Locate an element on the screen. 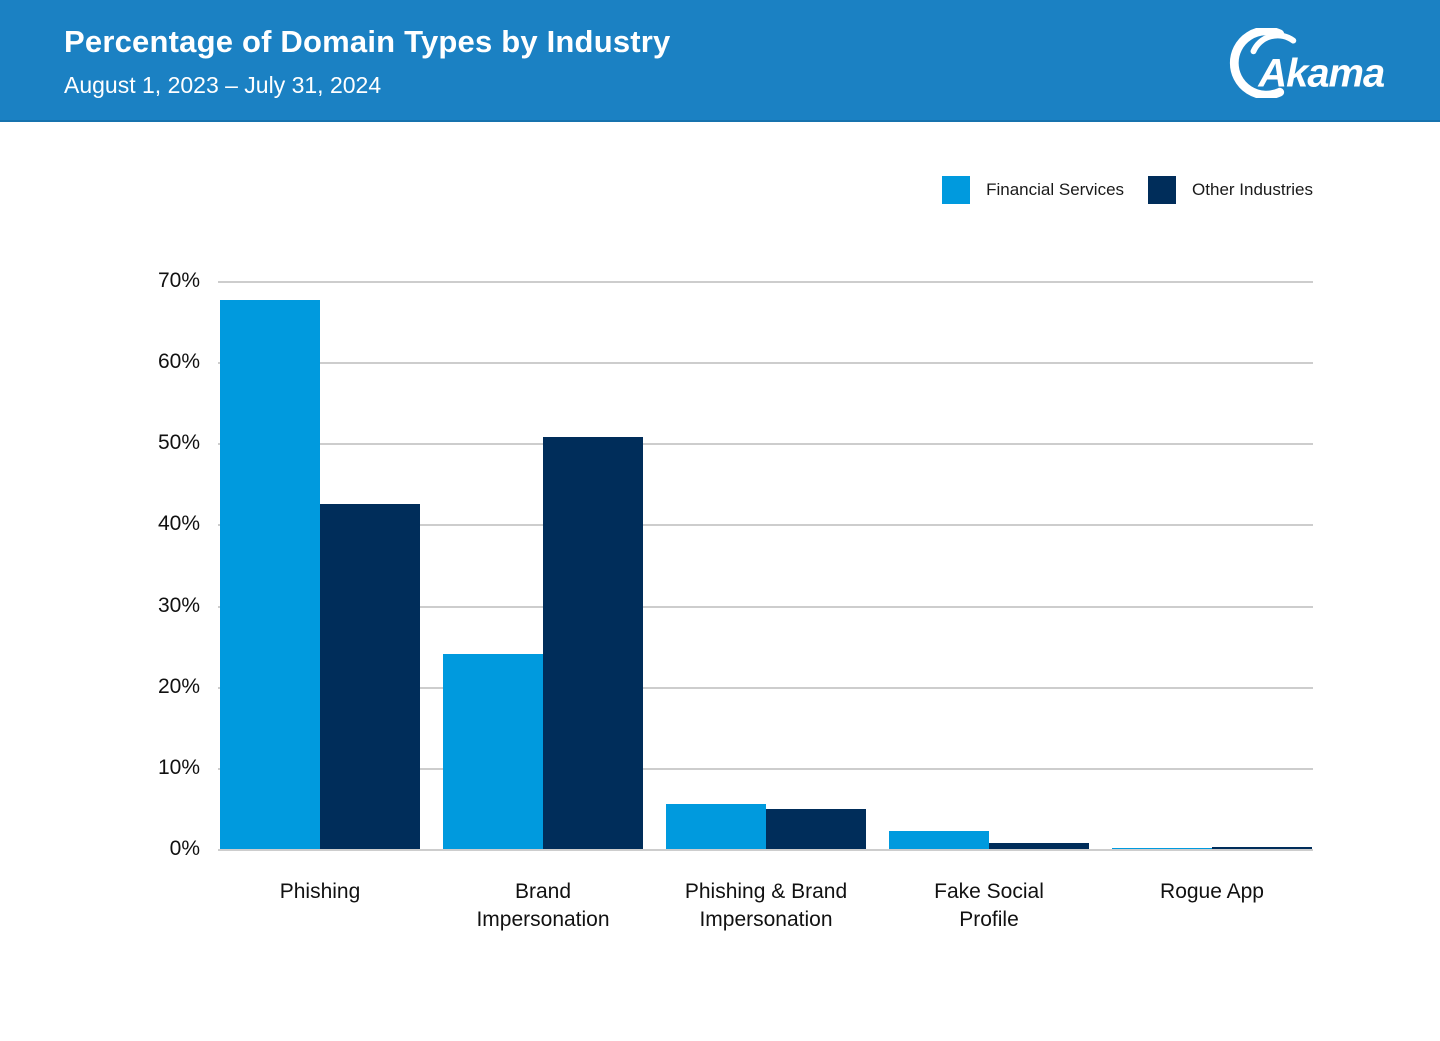  legend-item-other-industries: Other Industries is located at coordinates (1230, 190).